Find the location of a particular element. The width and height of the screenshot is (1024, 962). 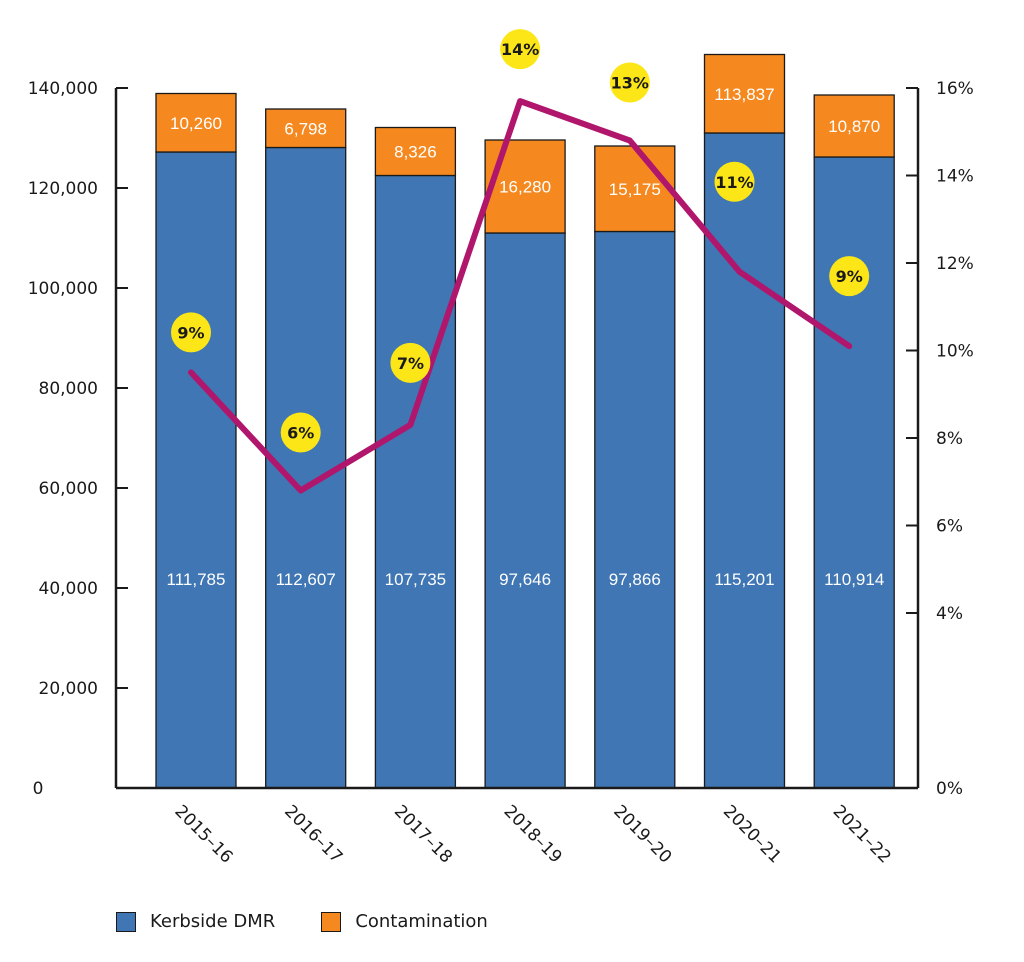

bar-label-contamination: 10,870 is located at coordinates (854, 126).